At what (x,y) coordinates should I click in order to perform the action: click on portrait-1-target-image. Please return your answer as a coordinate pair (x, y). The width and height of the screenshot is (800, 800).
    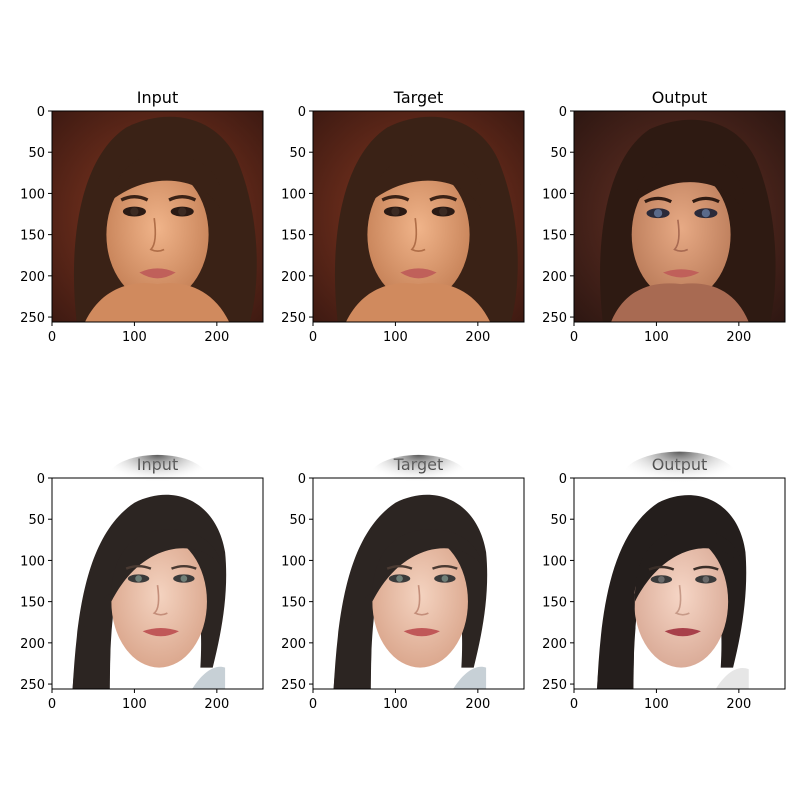
    Looking at the image, I should click on (418, 216).